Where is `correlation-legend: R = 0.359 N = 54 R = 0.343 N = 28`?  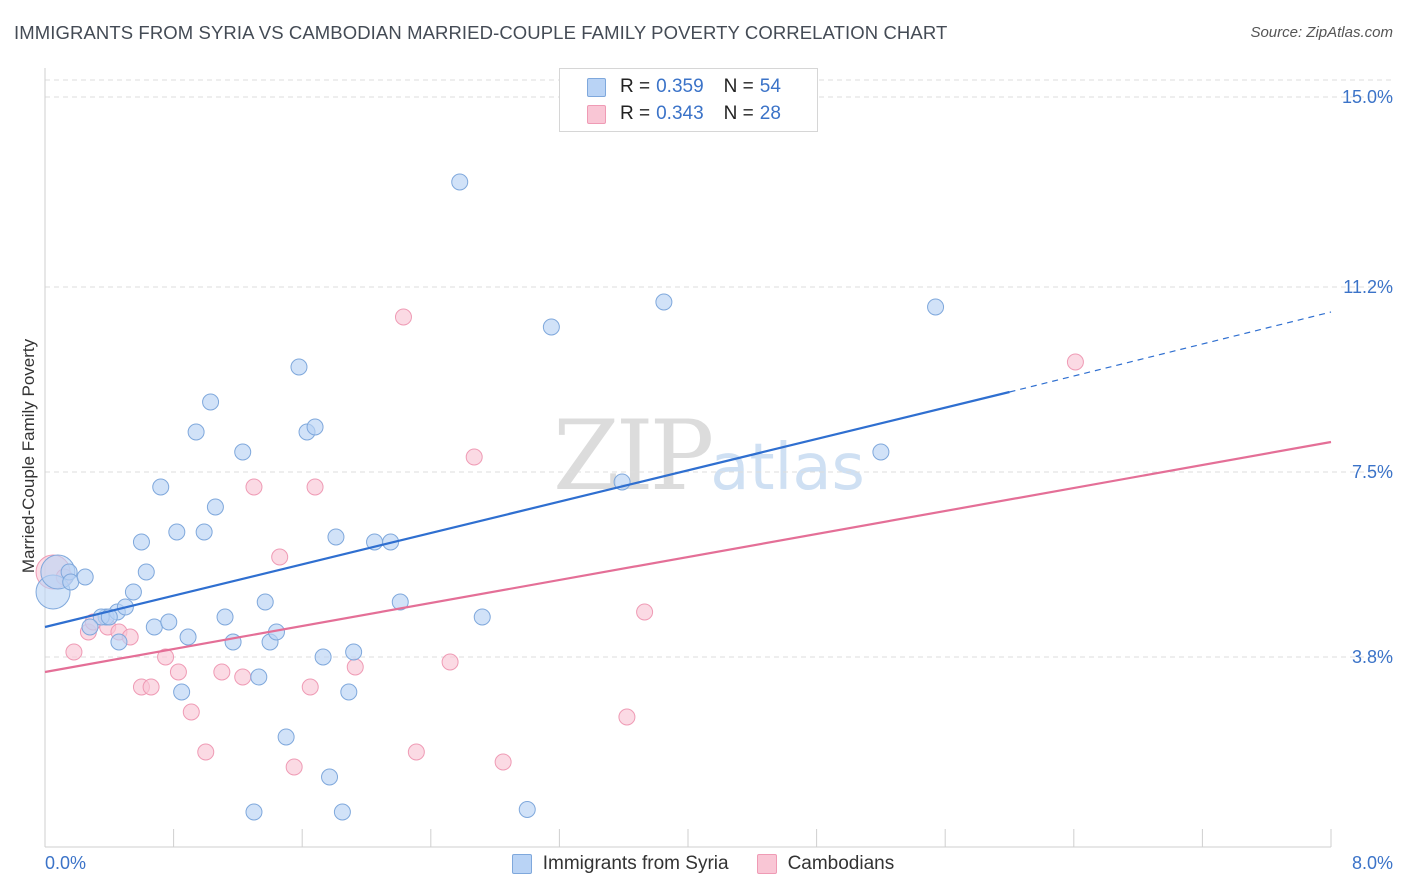
correlation-legend: R = 0.359 N = 54 R = 0.343 N = 28 is located at coordinates (688, 100).